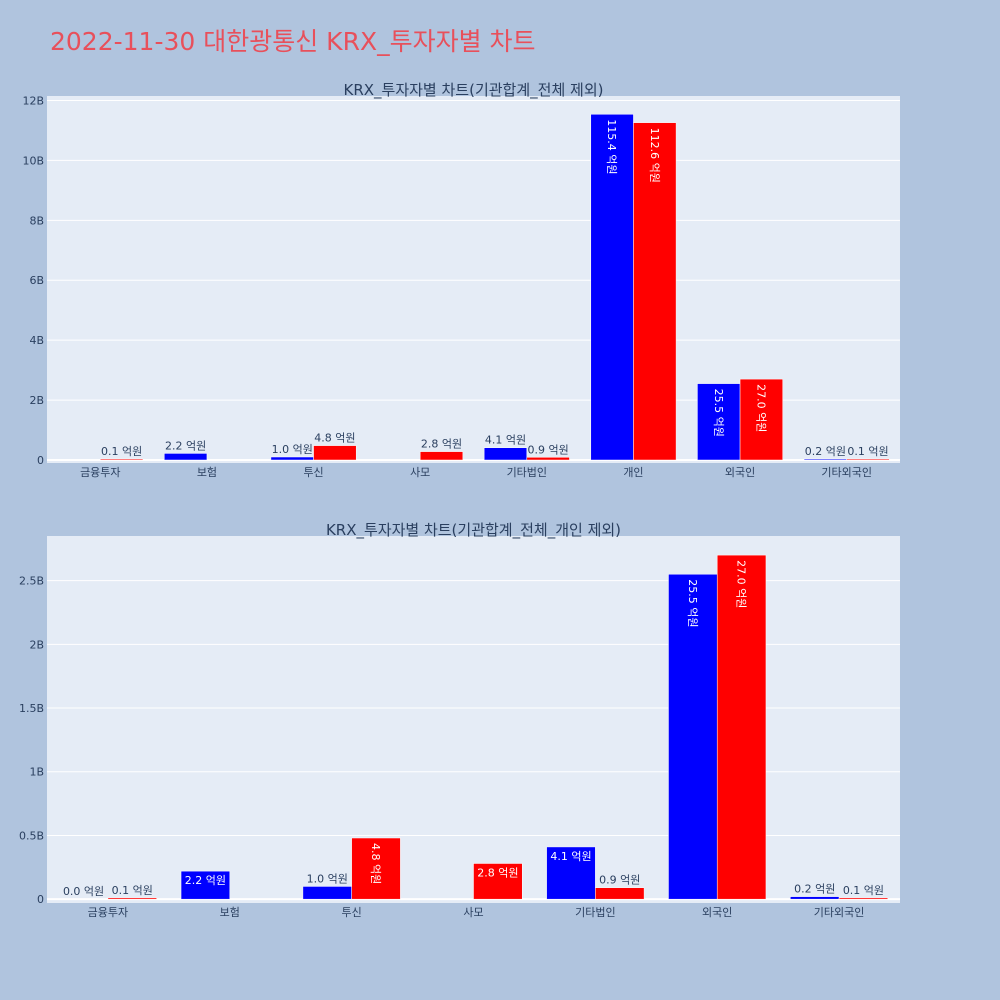  I want to click on y-tick-label: 4B, so click(36, 340).